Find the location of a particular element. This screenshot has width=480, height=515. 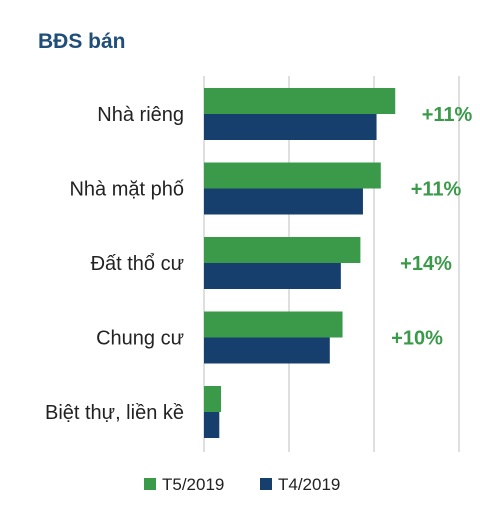

legend-label: T4/2019 is located at coordinates (309, 484).